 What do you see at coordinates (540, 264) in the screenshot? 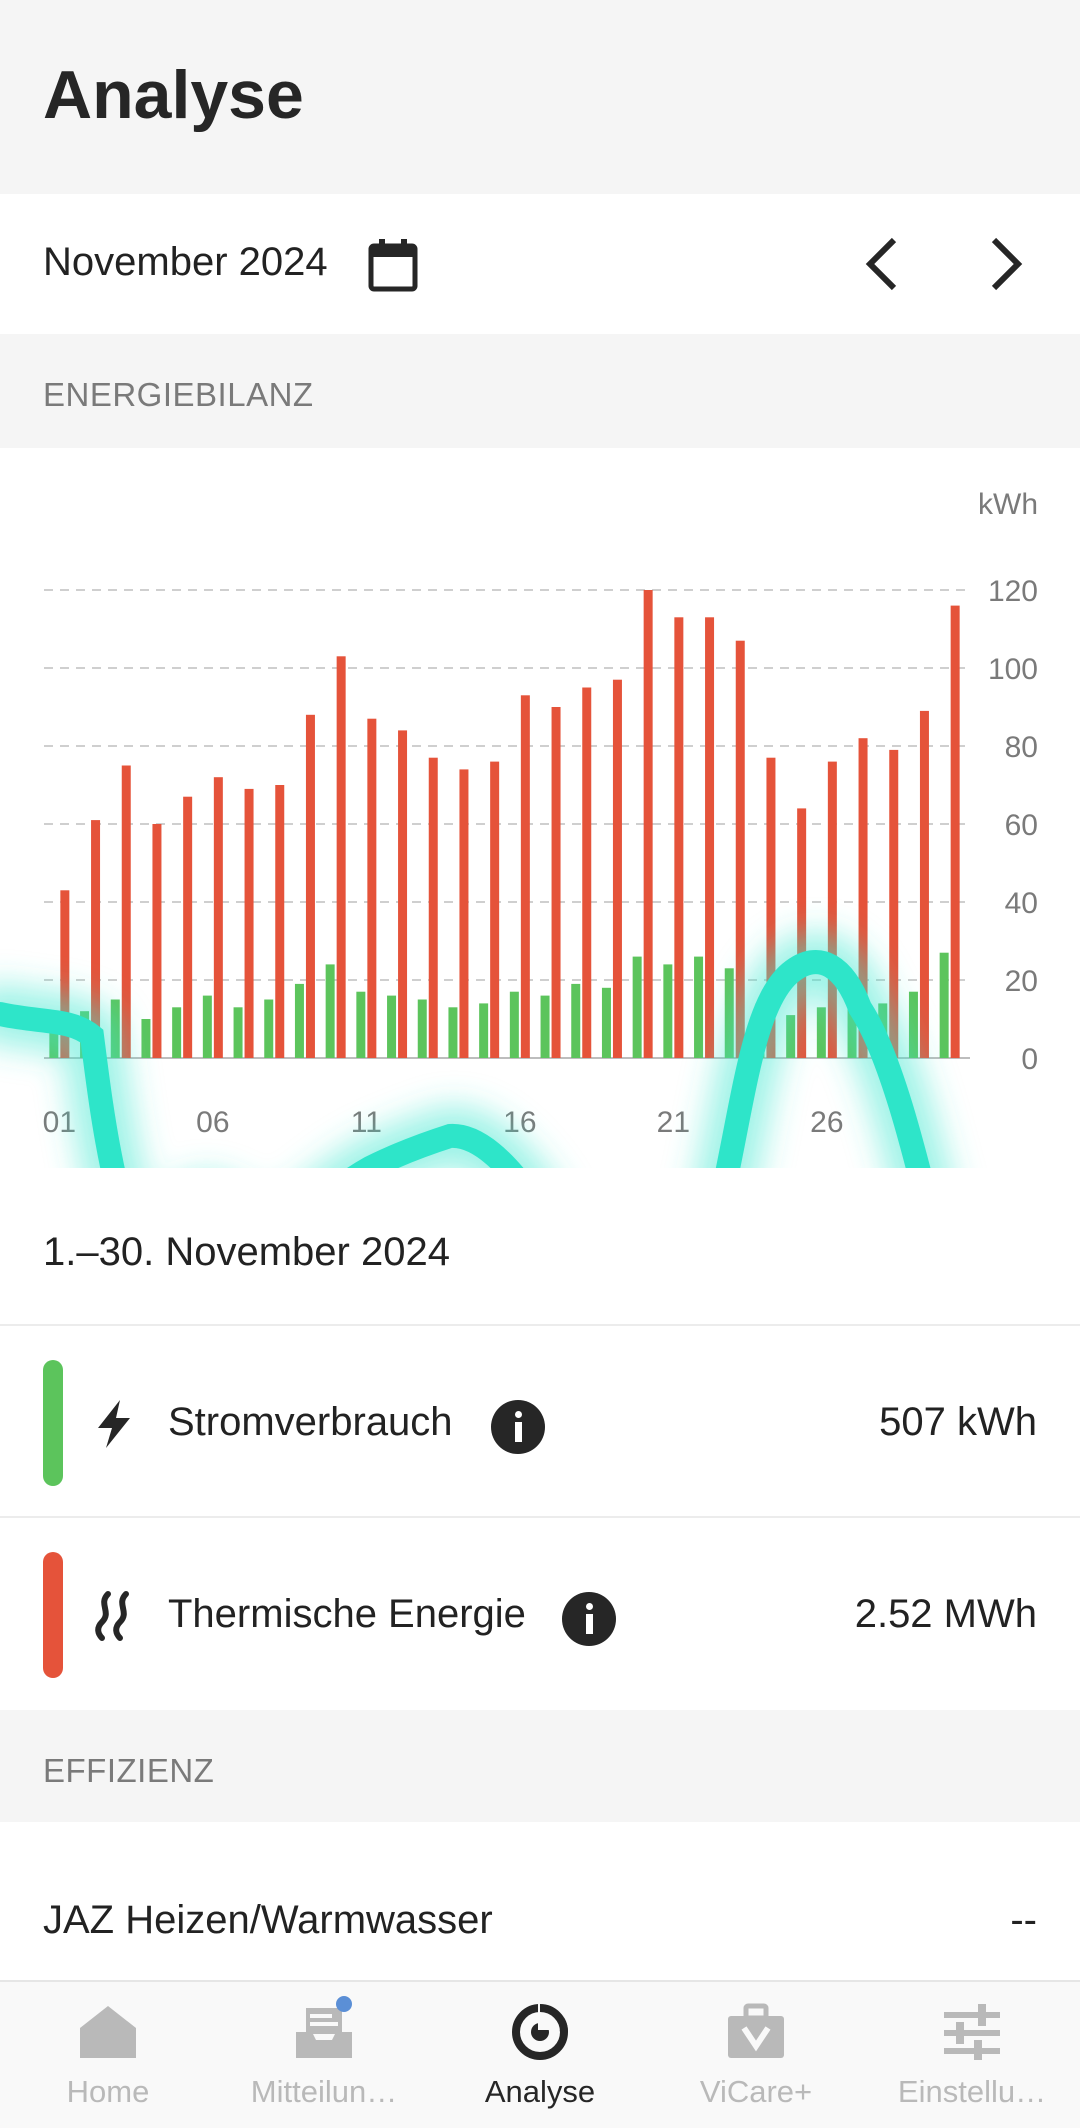
I see `period-selector: November 2024` at bounding box center [540, 264].